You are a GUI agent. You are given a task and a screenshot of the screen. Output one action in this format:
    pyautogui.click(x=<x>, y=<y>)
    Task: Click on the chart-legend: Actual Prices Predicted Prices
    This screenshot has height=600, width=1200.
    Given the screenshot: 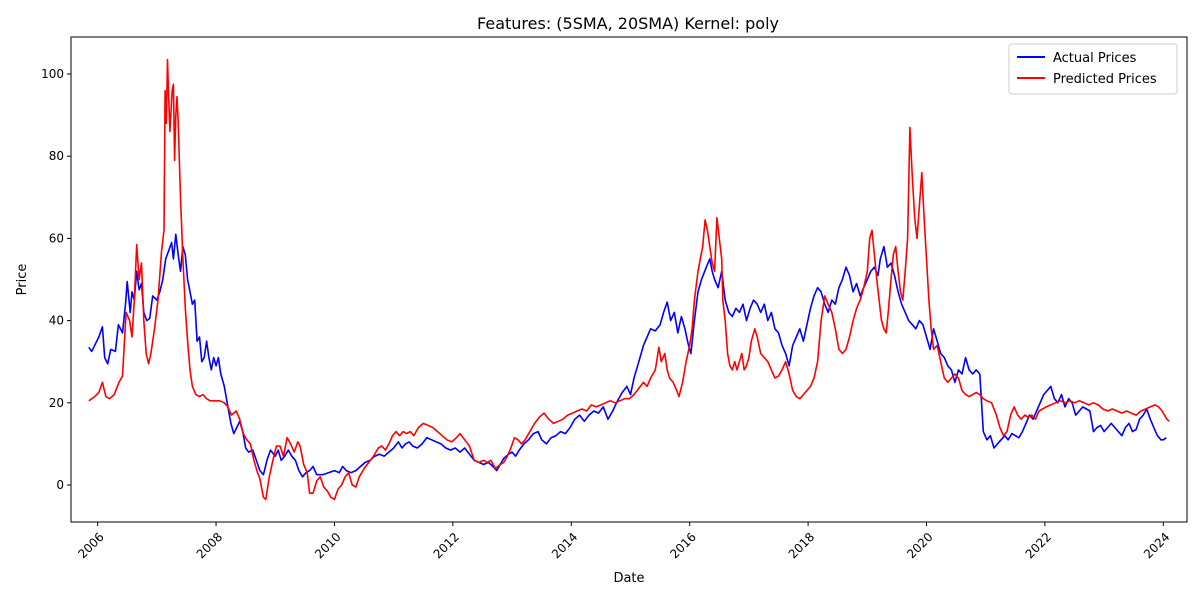 What is the action you would take?
    pyautogui.click(x=1093, y=69)
    